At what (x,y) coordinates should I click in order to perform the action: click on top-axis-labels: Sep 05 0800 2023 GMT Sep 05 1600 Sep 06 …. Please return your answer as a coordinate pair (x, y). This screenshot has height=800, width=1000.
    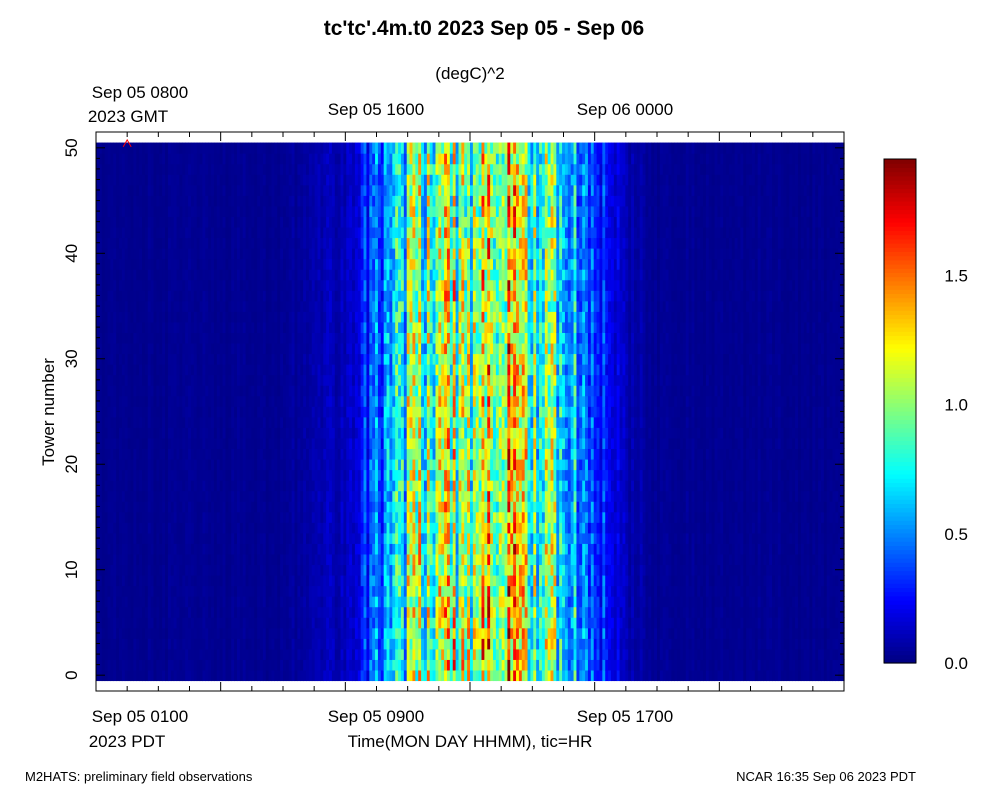
    Looking at the image, I should click on (380, 104).